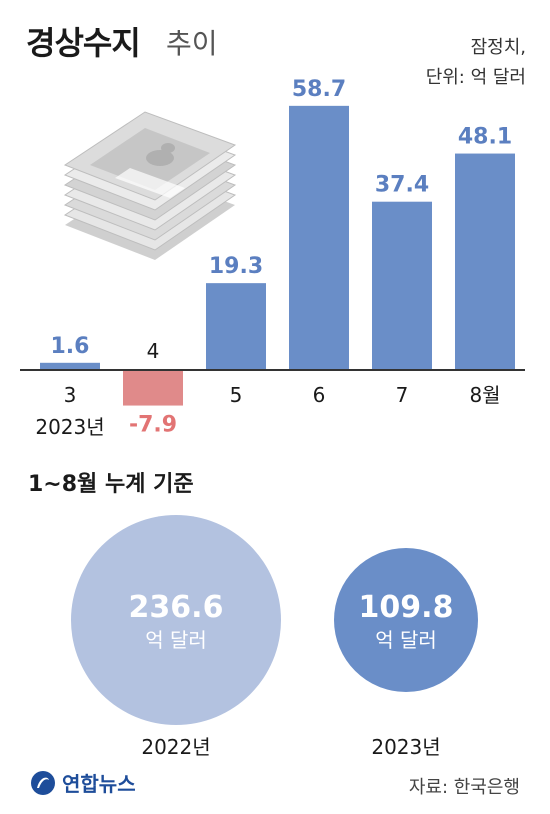 The height and width of the screenshot is (814, 550). I want to click on cumulative-title: 1~8월 누계 기준, so click(111, 484).